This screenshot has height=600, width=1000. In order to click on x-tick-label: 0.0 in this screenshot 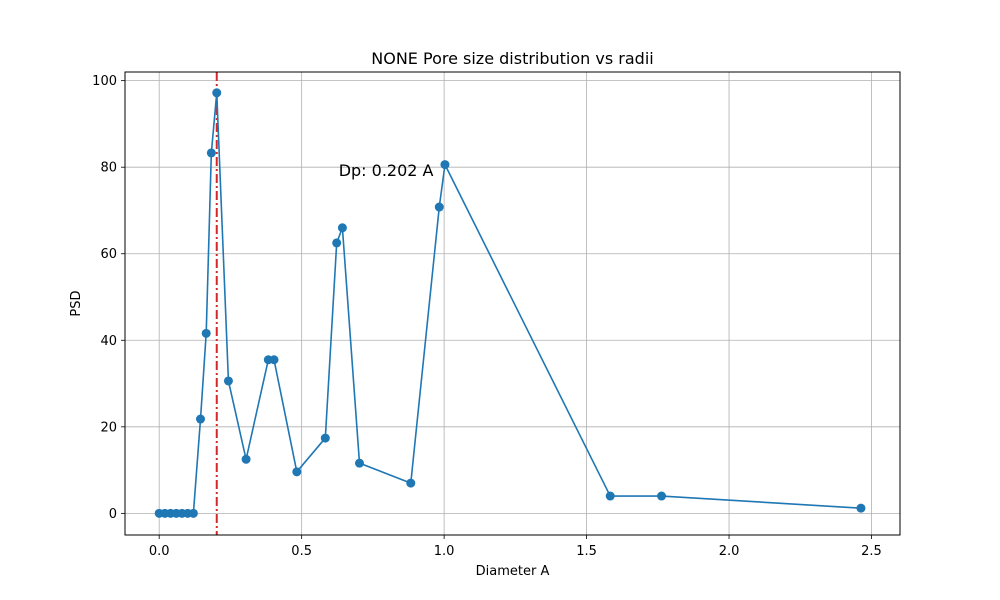, I will do `click(159, 551)`.